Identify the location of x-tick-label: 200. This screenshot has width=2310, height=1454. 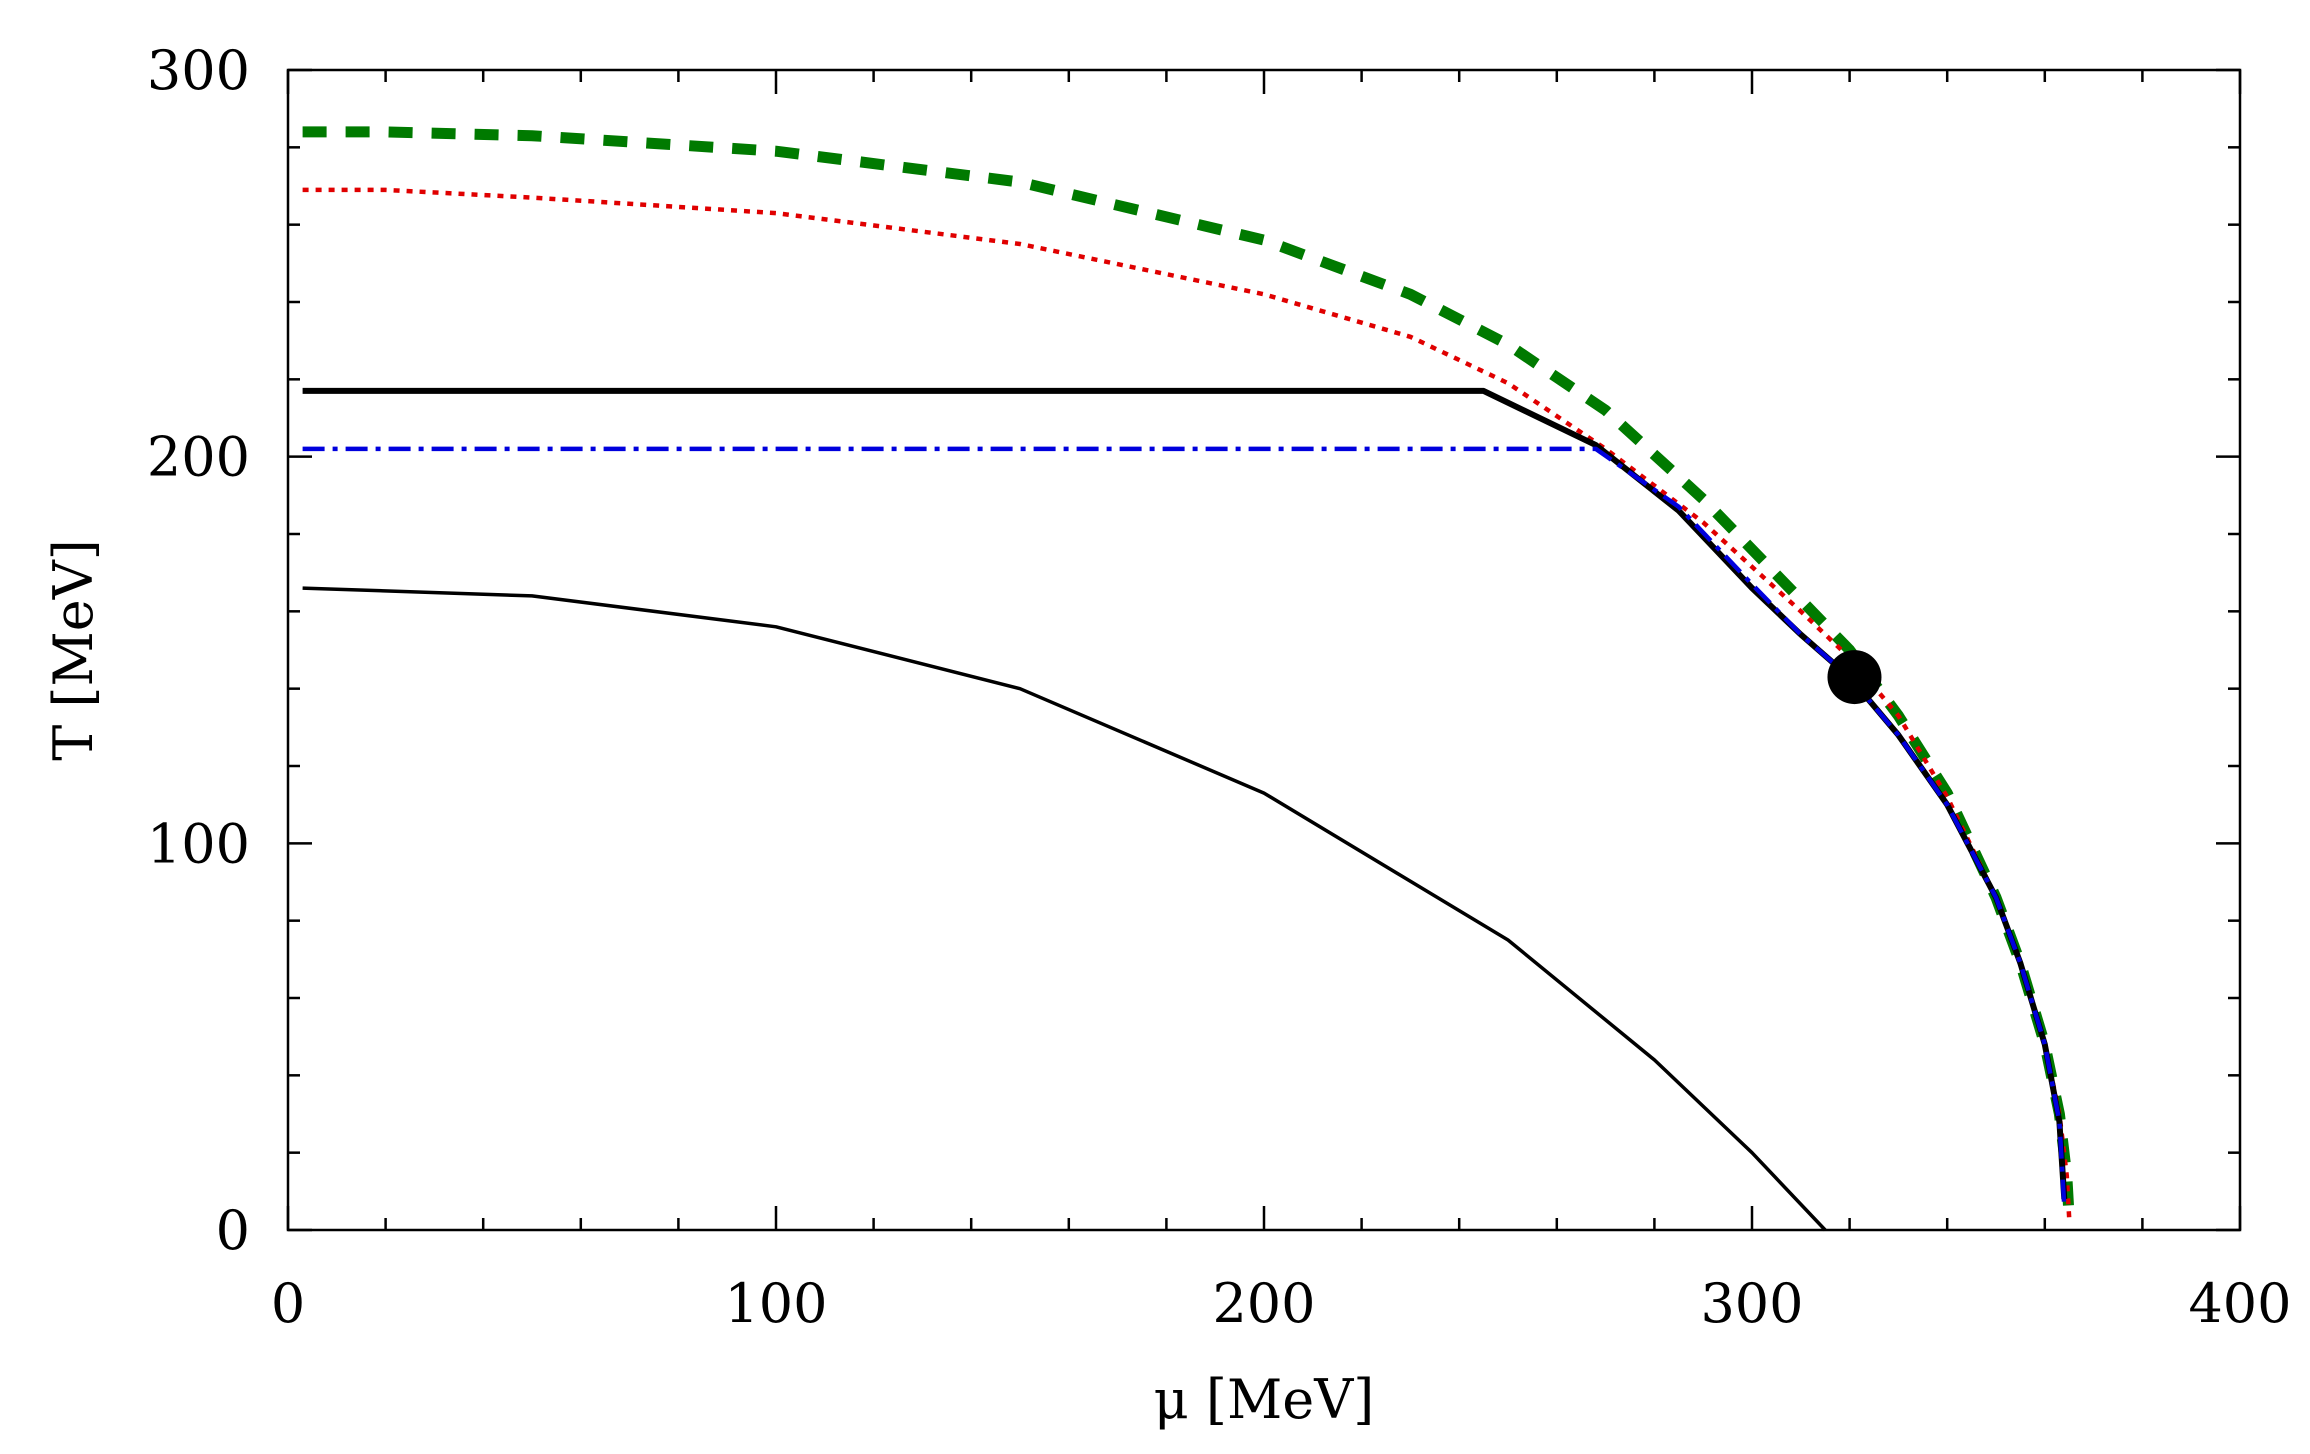
(1263, 1303).